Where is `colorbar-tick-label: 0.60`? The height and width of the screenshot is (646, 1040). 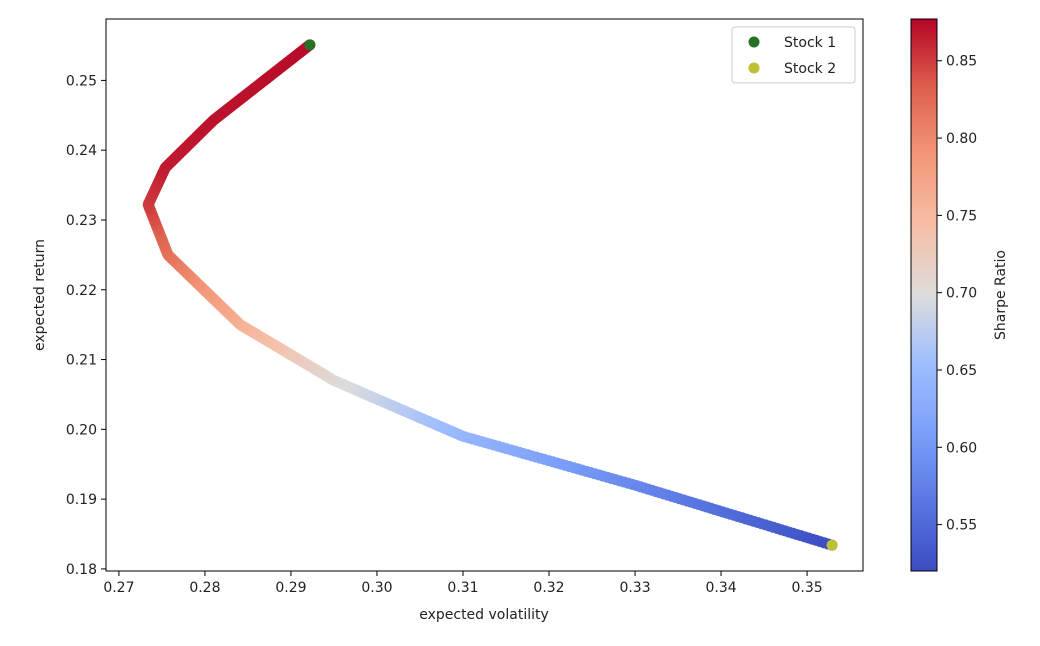 colorbar-tick-label: 0.60 is located at coordinates (961, 448).